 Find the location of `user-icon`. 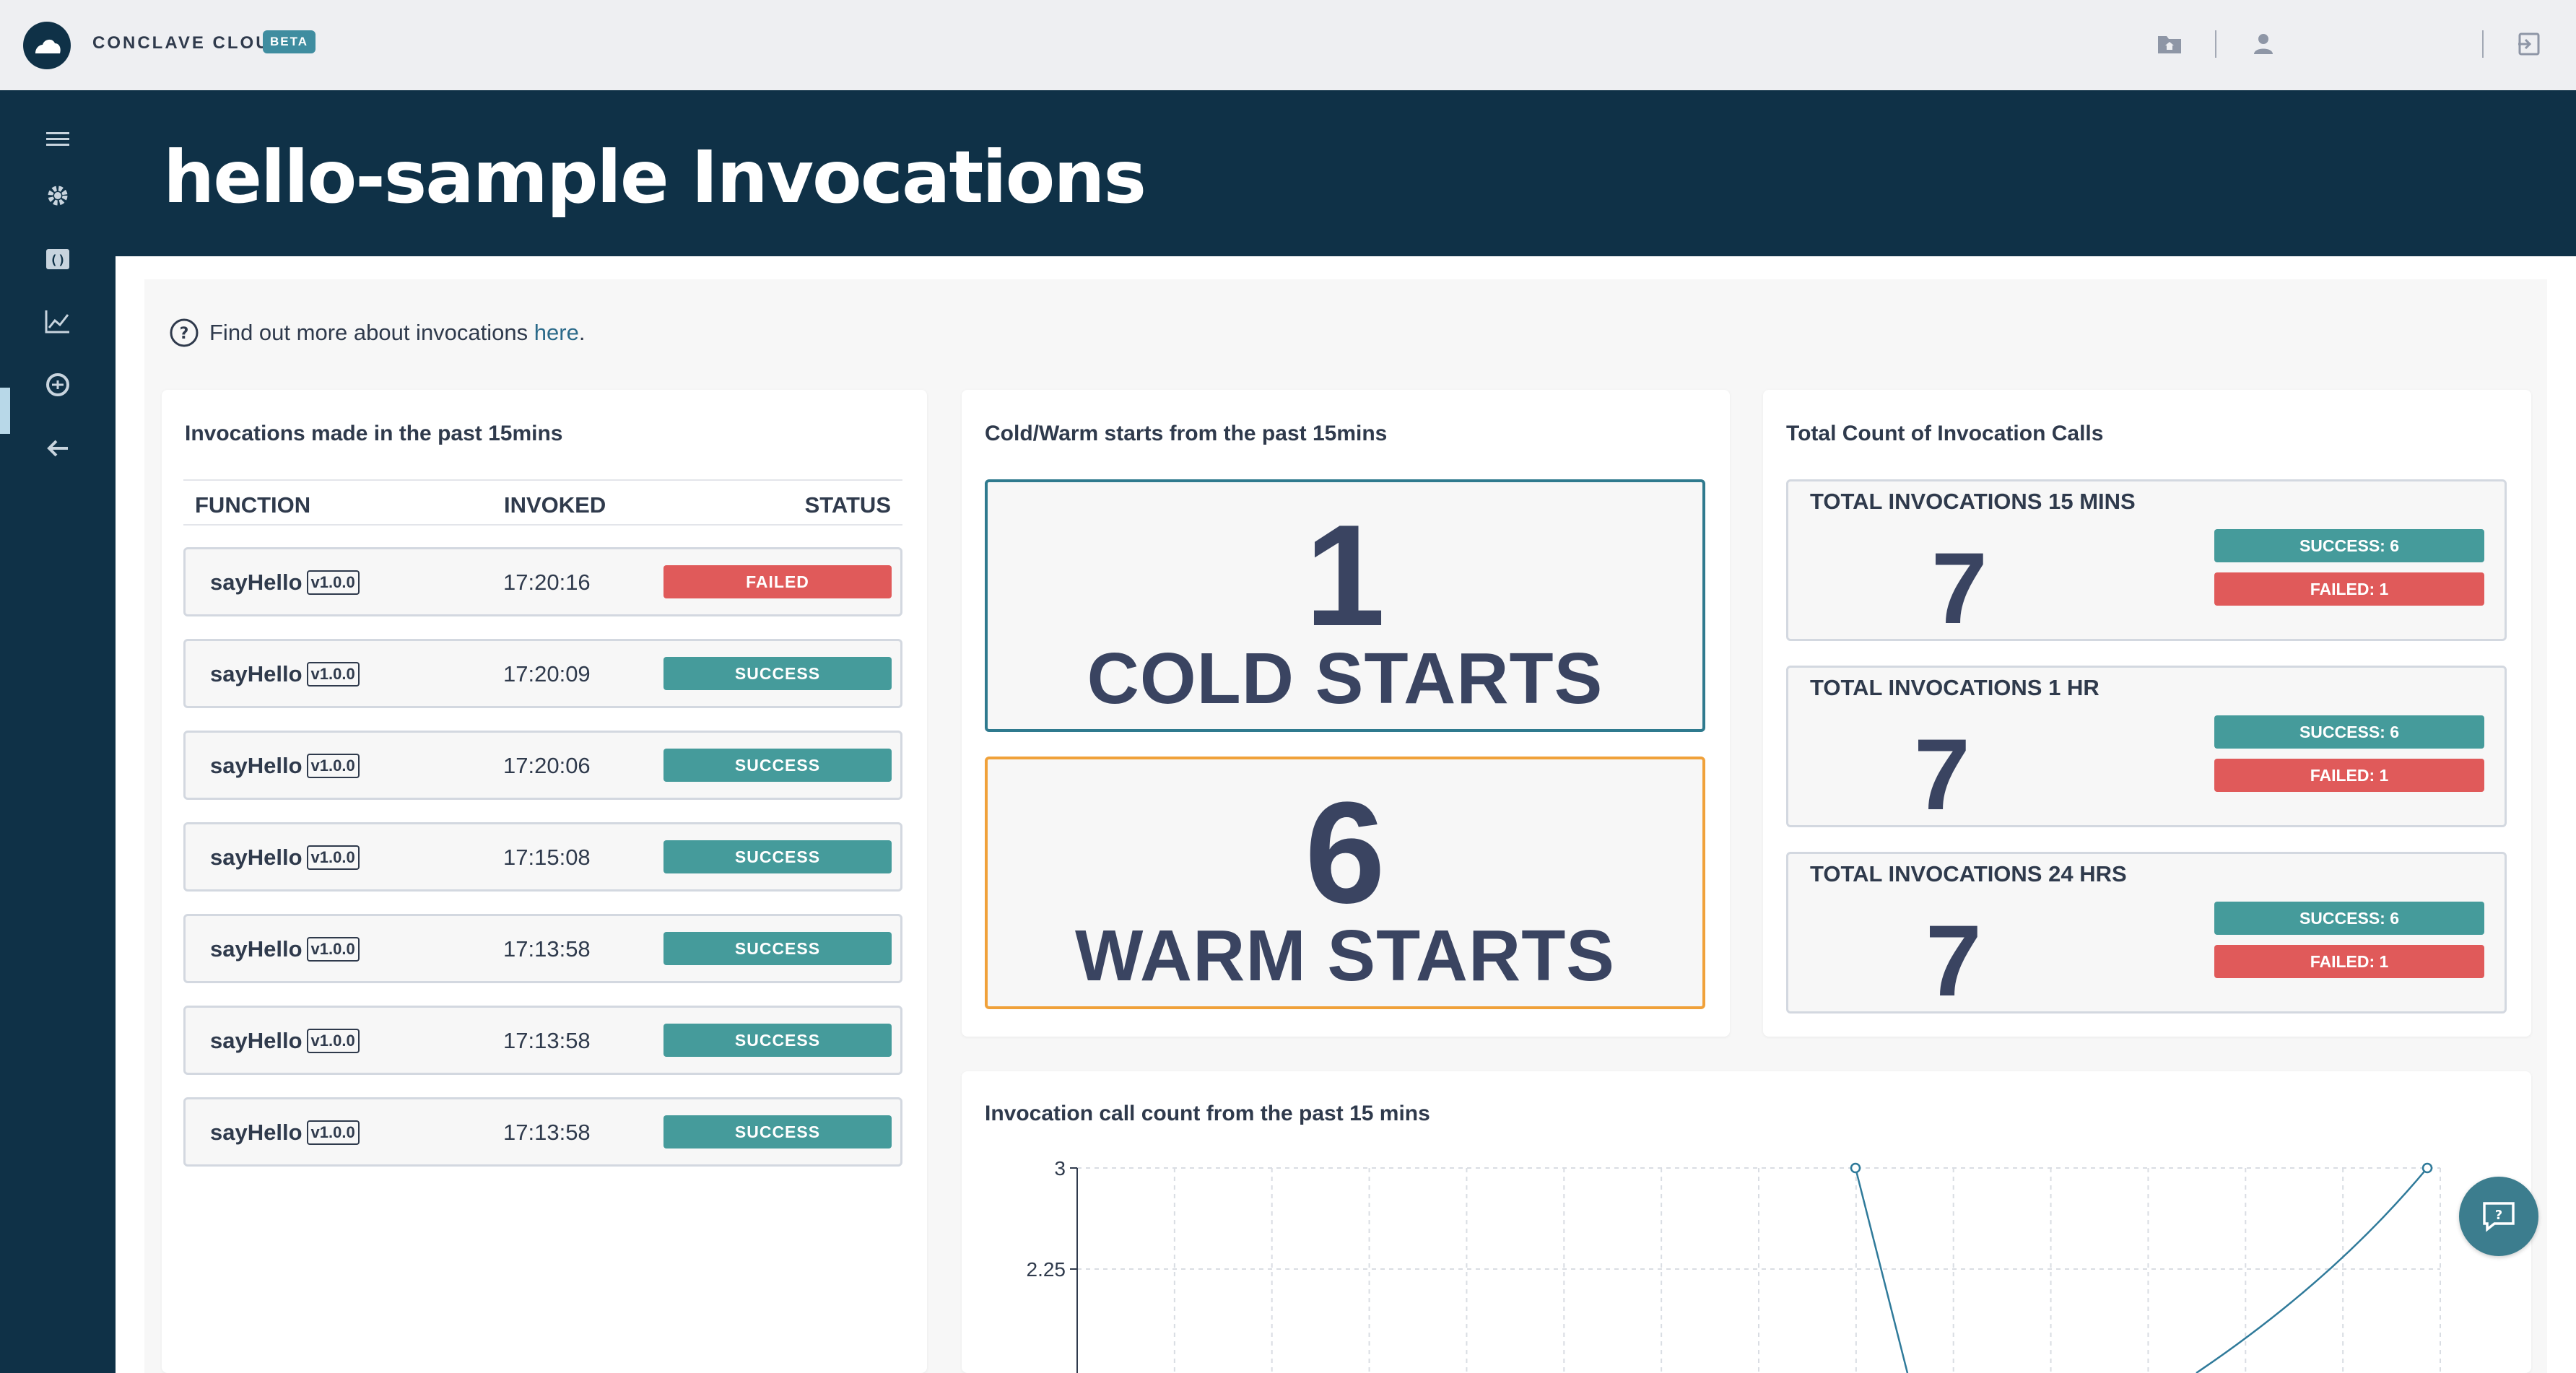

user-icon is located at coordinates (2263, 44).